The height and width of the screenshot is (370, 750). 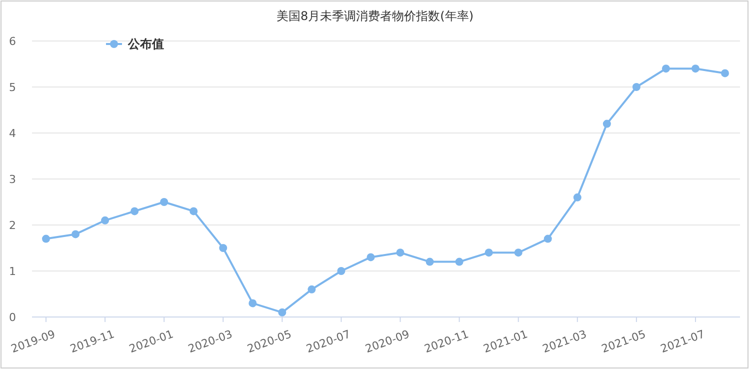 What do you see at coordinates (12, 41) in the screenshot?
I see `y-tick-label: 6` at bounding box center [12, 41].